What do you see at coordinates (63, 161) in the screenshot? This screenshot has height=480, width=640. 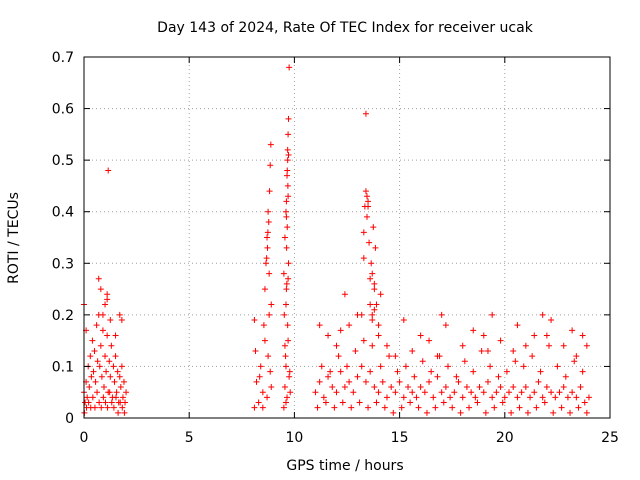 I see `y-tick-label: 0.5` at bounding box center [63, 161].